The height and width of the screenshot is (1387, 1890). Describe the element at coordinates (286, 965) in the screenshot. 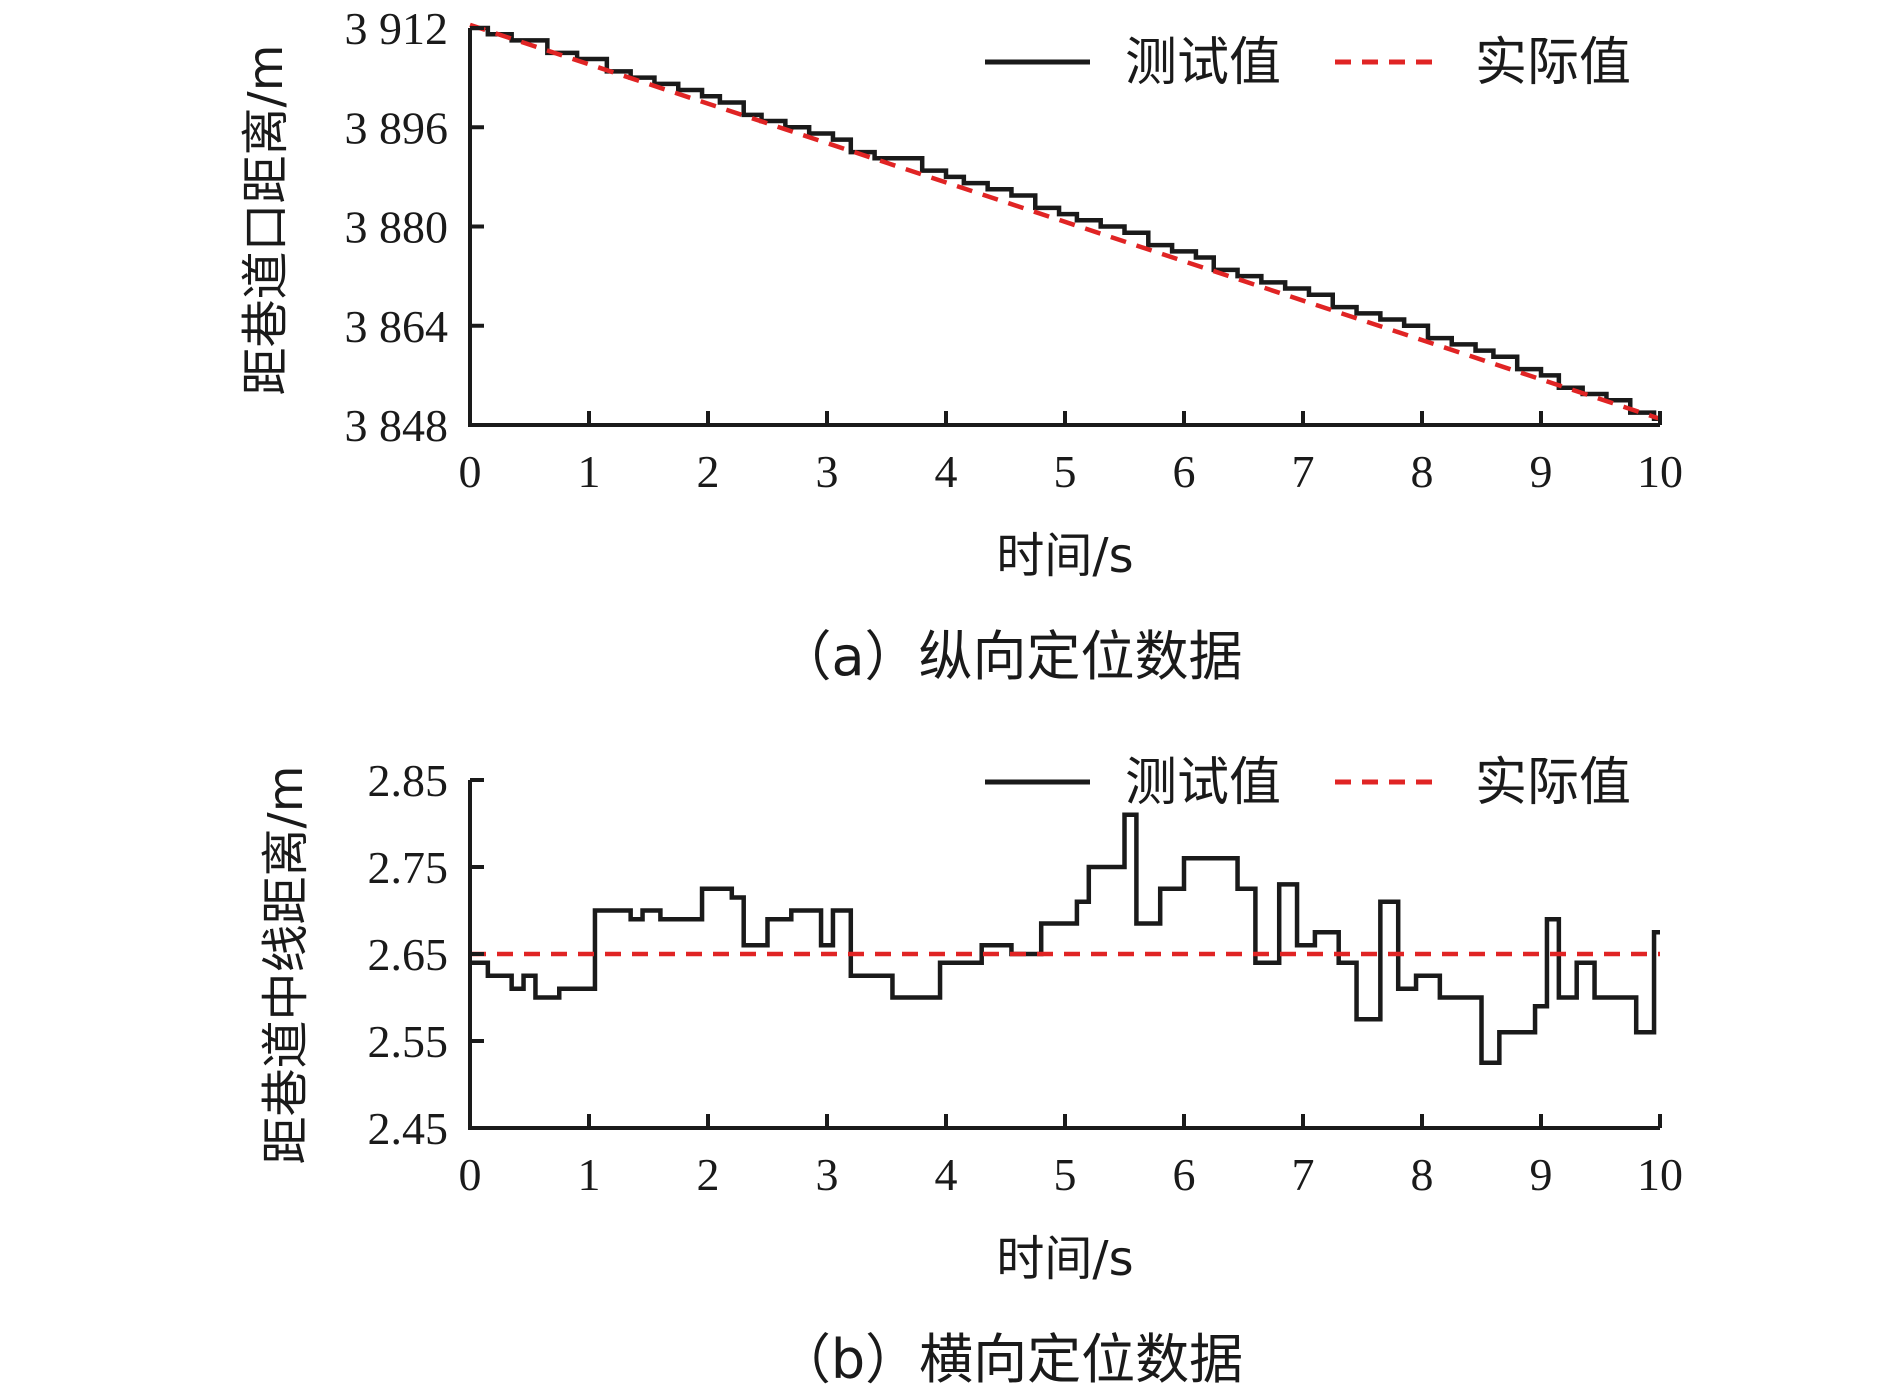

I see `panel-b-ylabel: 距巷道中线距离/m` at that location.